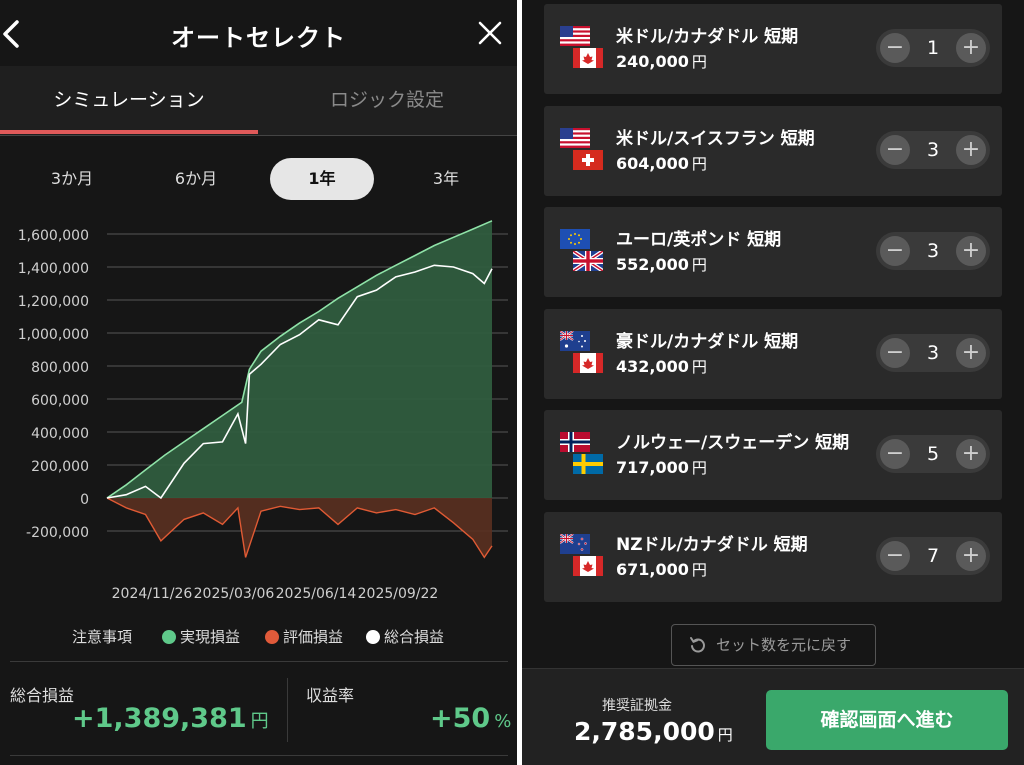 The image size is (1024, 765). Describe the element at coordinates (129, 100) in the screenshot. I see `tab-simulation: シミュレーション` at that location.